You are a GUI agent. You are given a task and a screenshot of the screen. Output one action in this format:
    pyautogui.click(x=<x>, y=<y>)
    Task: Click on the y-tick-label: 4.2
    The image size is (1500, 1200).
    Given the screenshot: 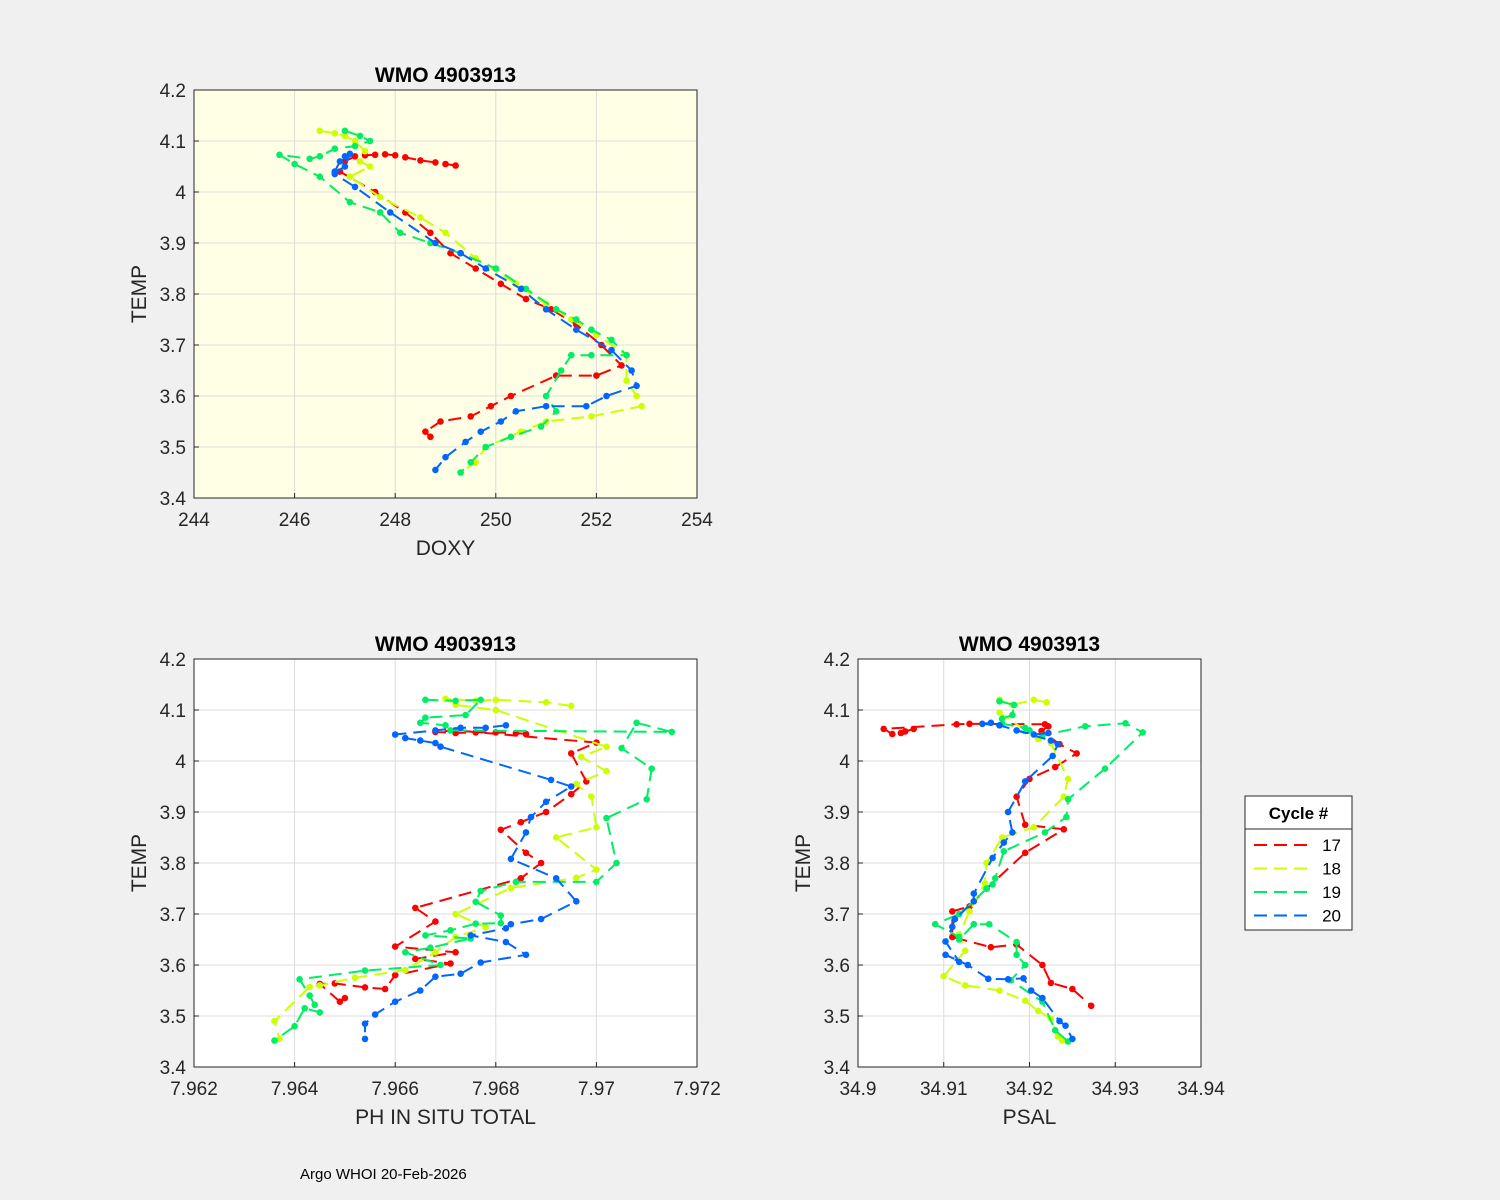 What is the action you would take?
    pyautogui.click(x=173, y=91)
    